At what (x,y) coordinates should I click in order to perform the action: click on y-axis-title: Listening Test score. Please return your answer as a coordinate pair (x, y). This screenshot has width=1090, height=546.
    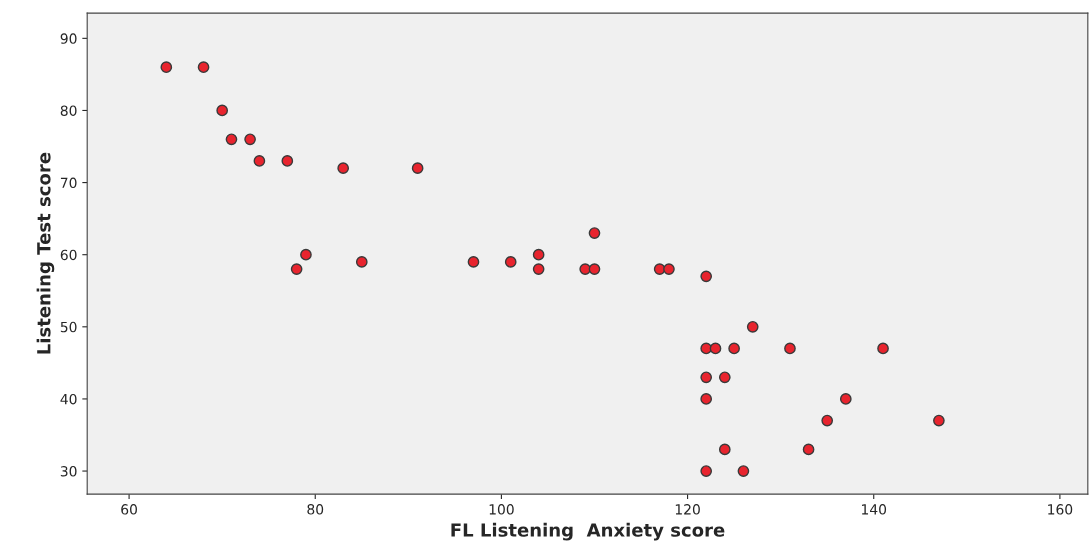
    Looking at the image, I should click on (45, 253).